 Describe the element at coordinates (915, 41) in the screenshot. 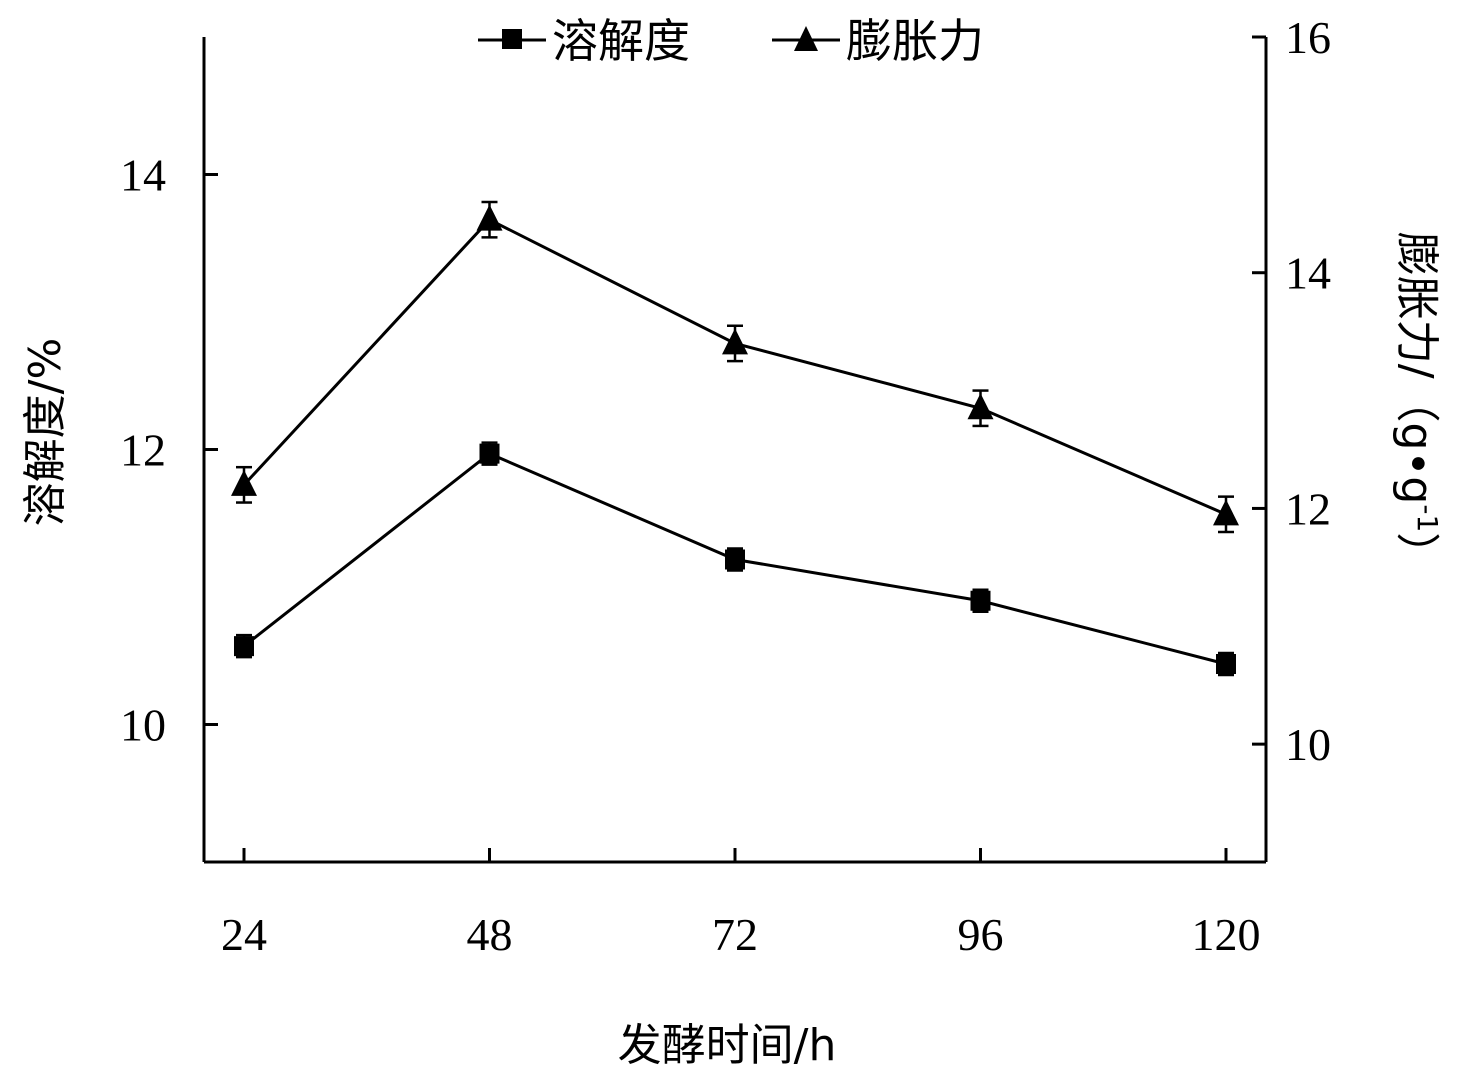

I see `legend-label-swelling: 膨胀力` at that location.